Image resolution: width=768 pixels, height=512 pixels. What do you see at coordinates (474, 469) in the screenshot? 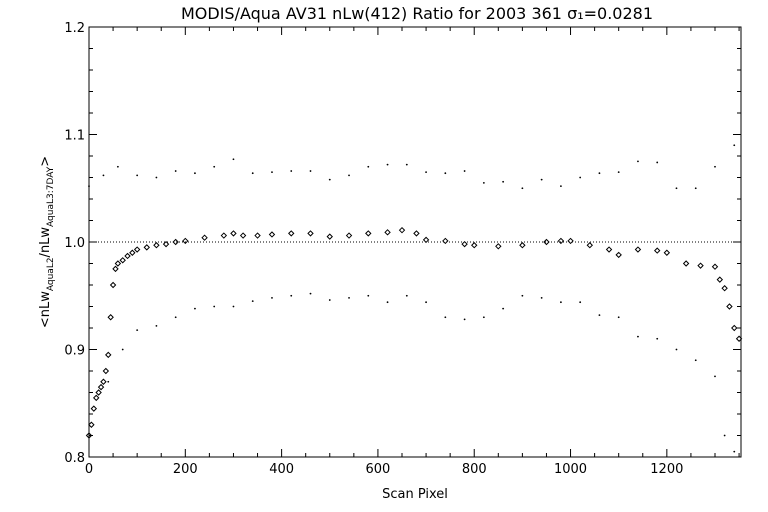
I see `x-tick-label: 800` at bounding box center [474, 469].